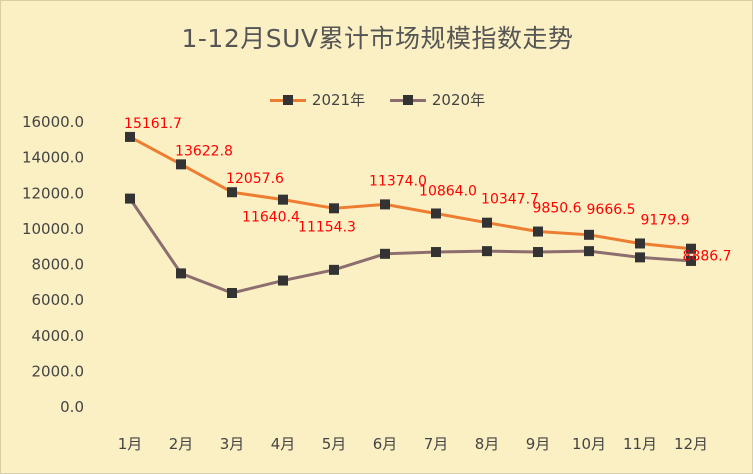  Describe the element at coordinates (334, 444) in the screenshot. I see `x-tick-label: 5月` at that location.